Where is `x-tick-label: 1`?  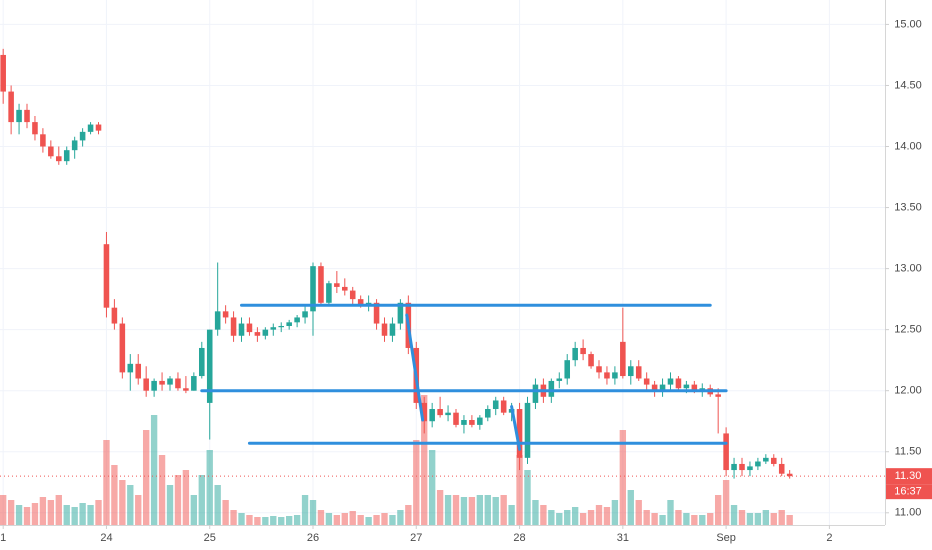
x-tick-label: 1 is located at coordinates (3, 538).